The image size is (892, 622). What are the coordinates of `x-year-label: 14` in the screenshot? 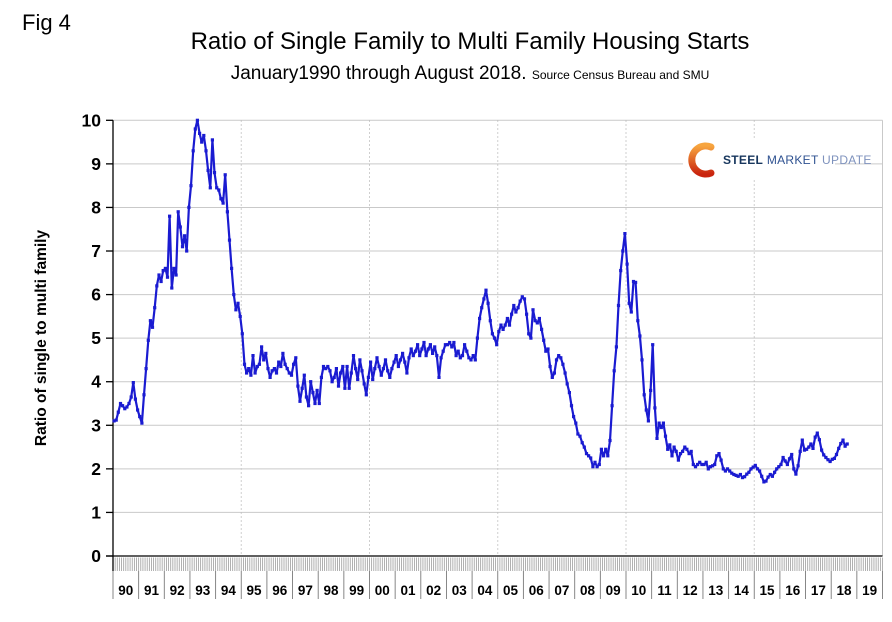 It's located at (742, 590).